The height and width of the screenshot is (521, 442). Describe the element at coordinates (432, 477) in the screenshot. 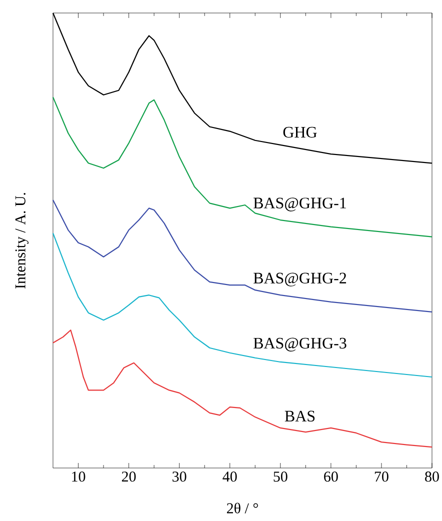

I see `x-tick-label: 80` at that location.